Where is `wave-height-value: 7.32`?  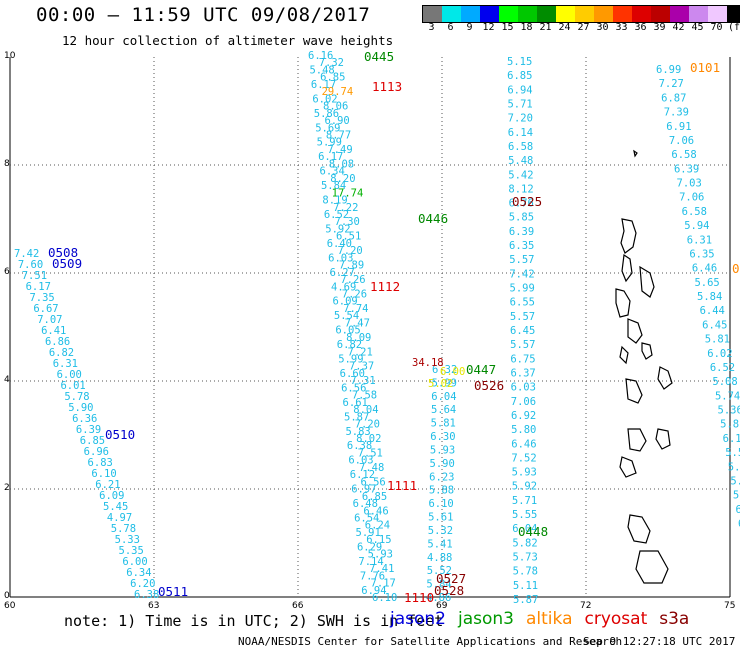
wave-height-value: 7.32 is located at coordinates (331, 63).